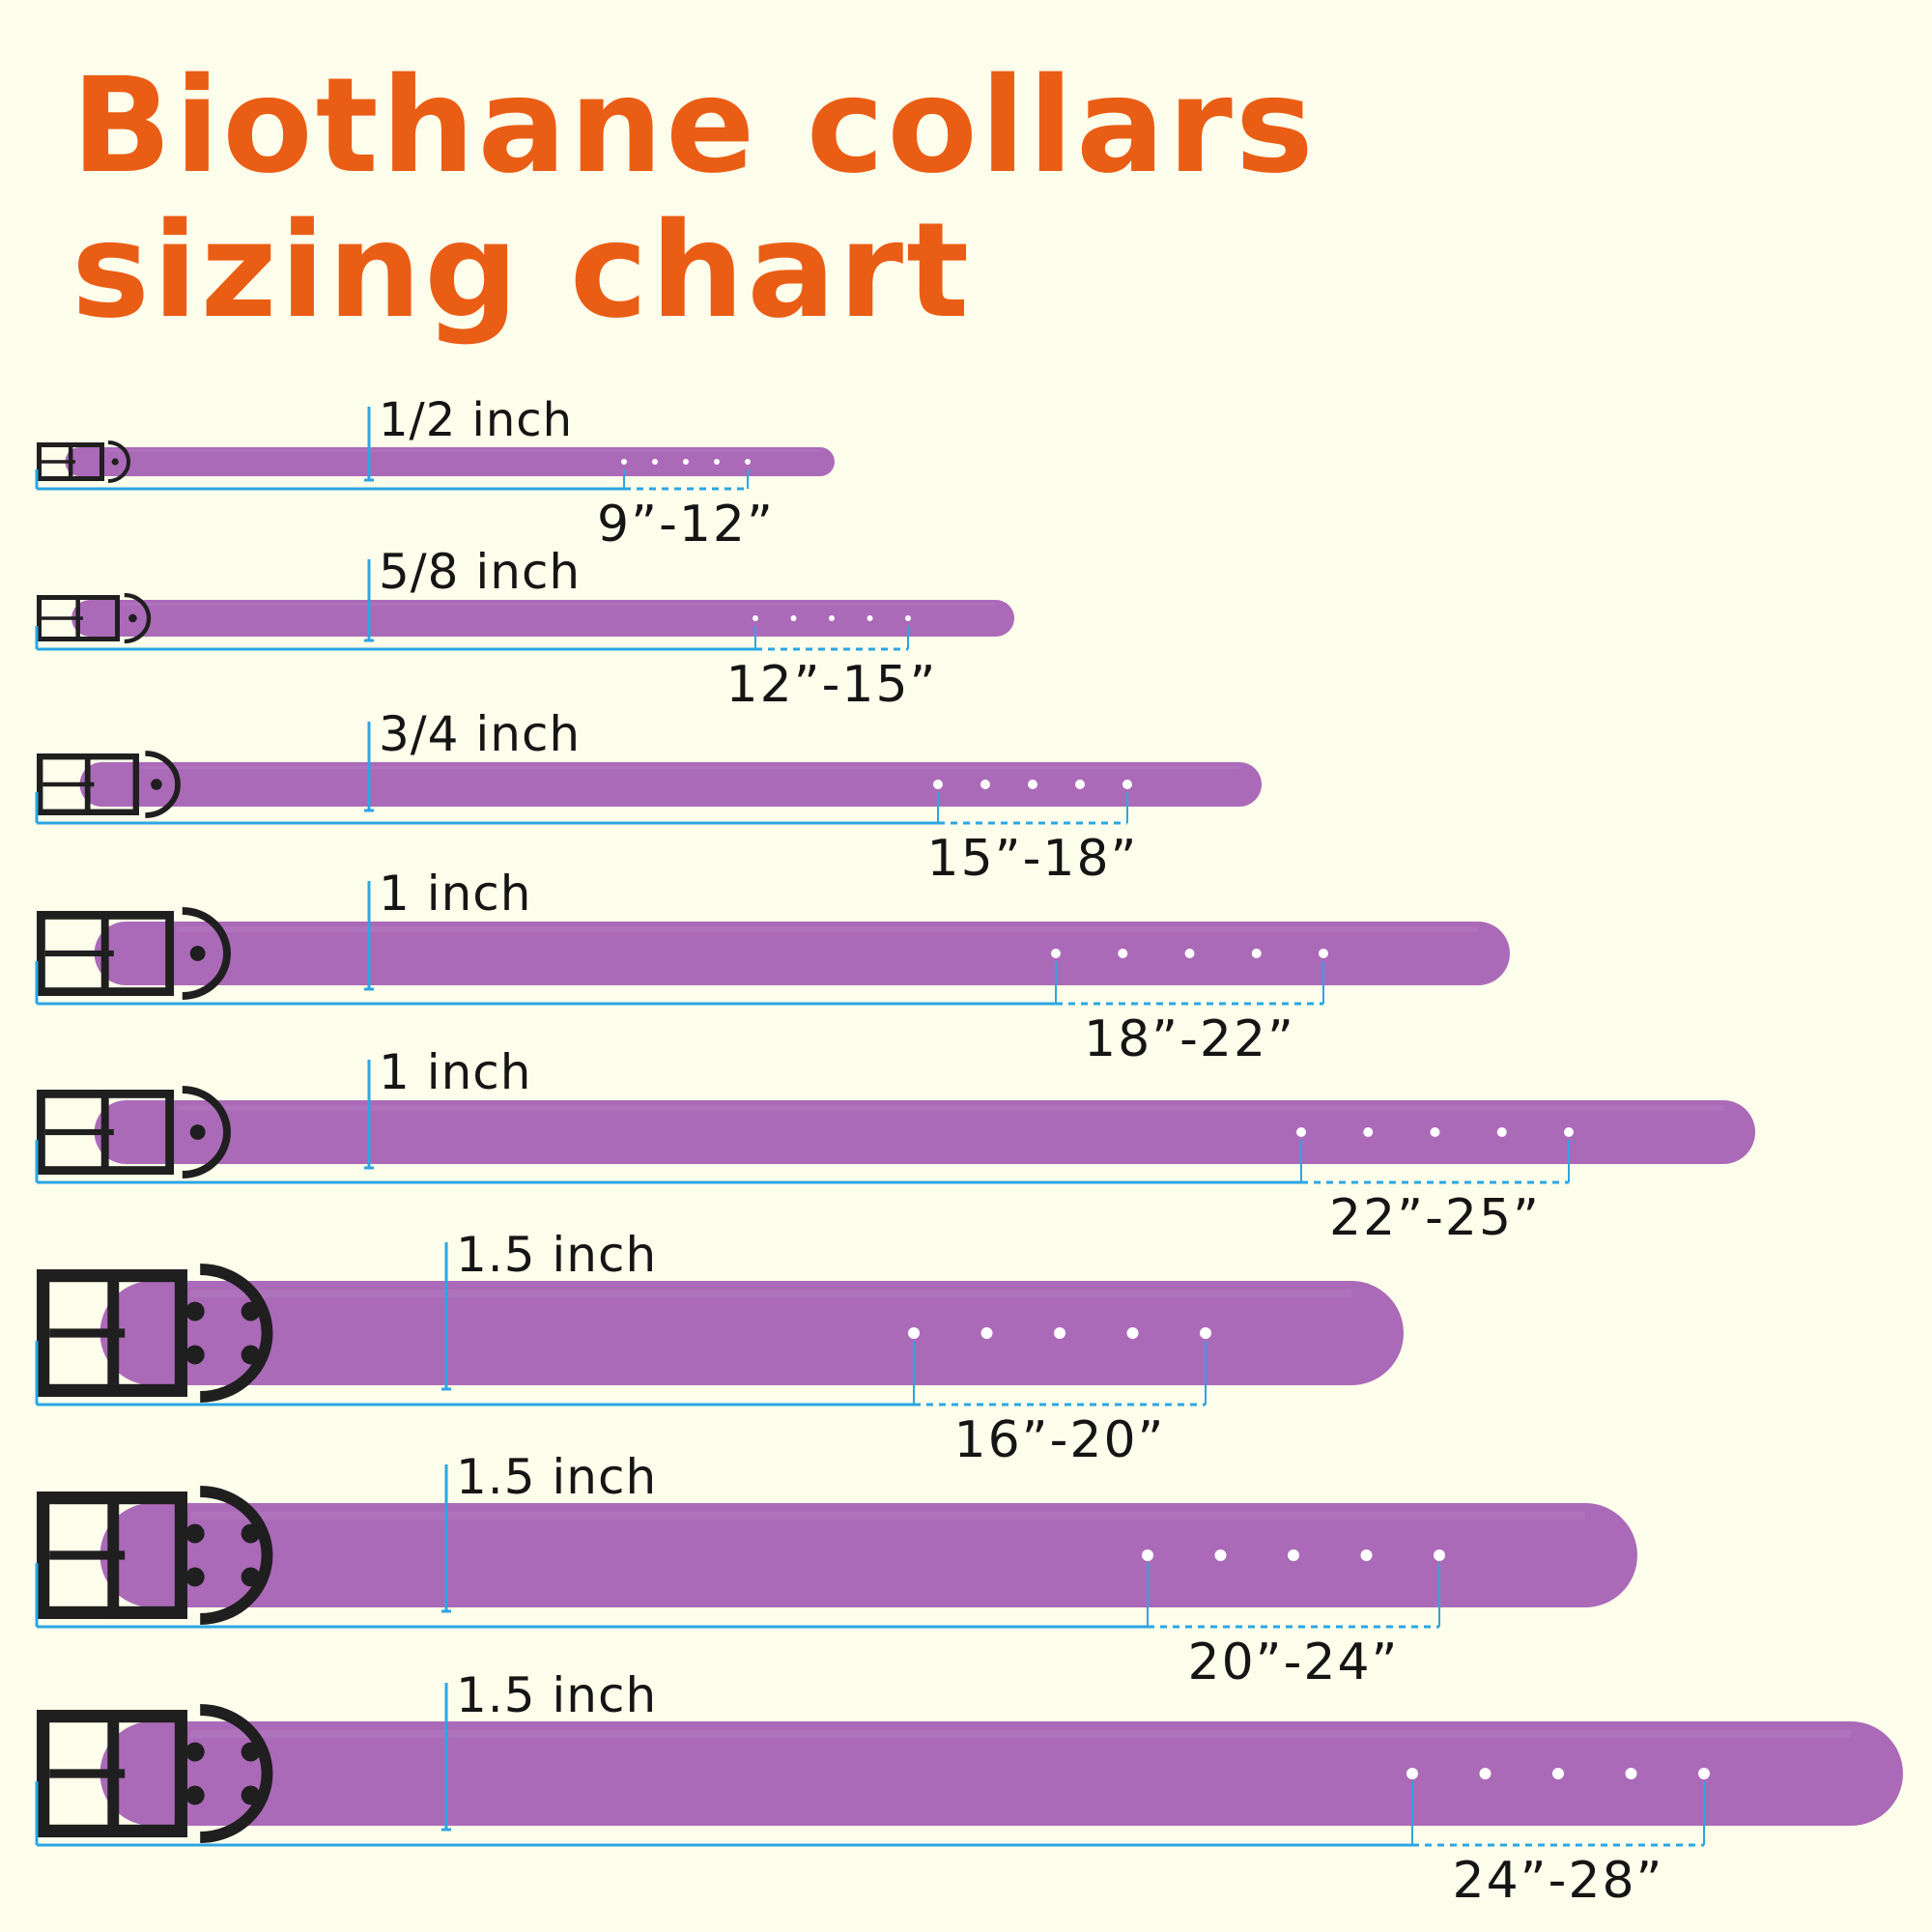  What do you see at coordinates (832, 685) in the screenshot?
I see `collar-size-label: 12”-15”` at bounding box center [832, 685].